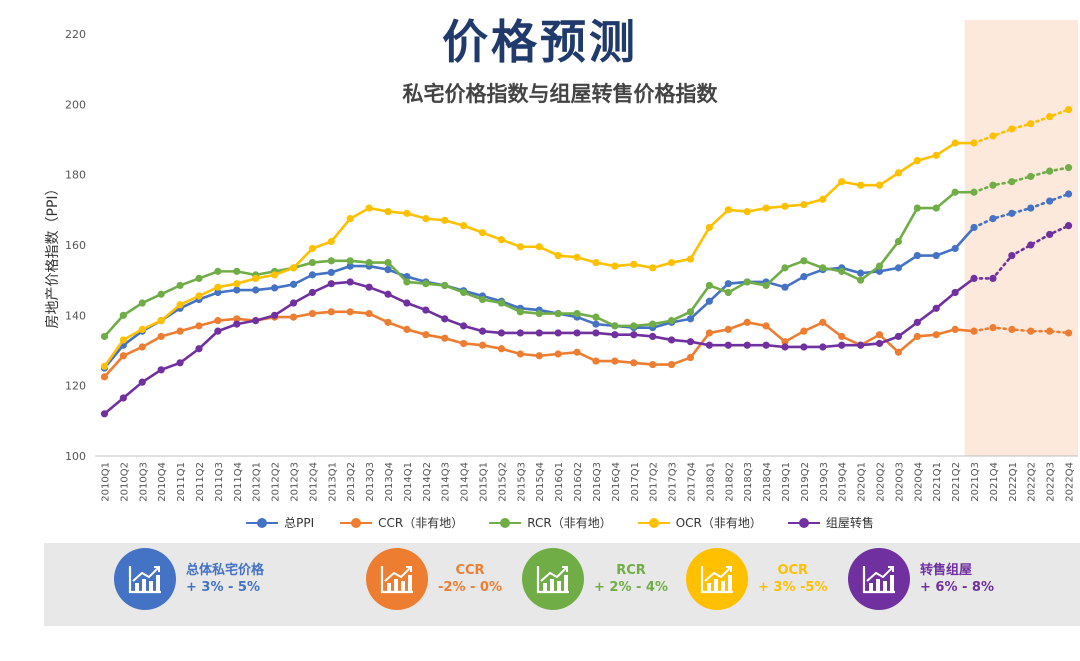  What do you see at coordinates (143, 482) in the screenshot?
I see `x-tick-label: 2010Q3` at bounding box center [143, 482].